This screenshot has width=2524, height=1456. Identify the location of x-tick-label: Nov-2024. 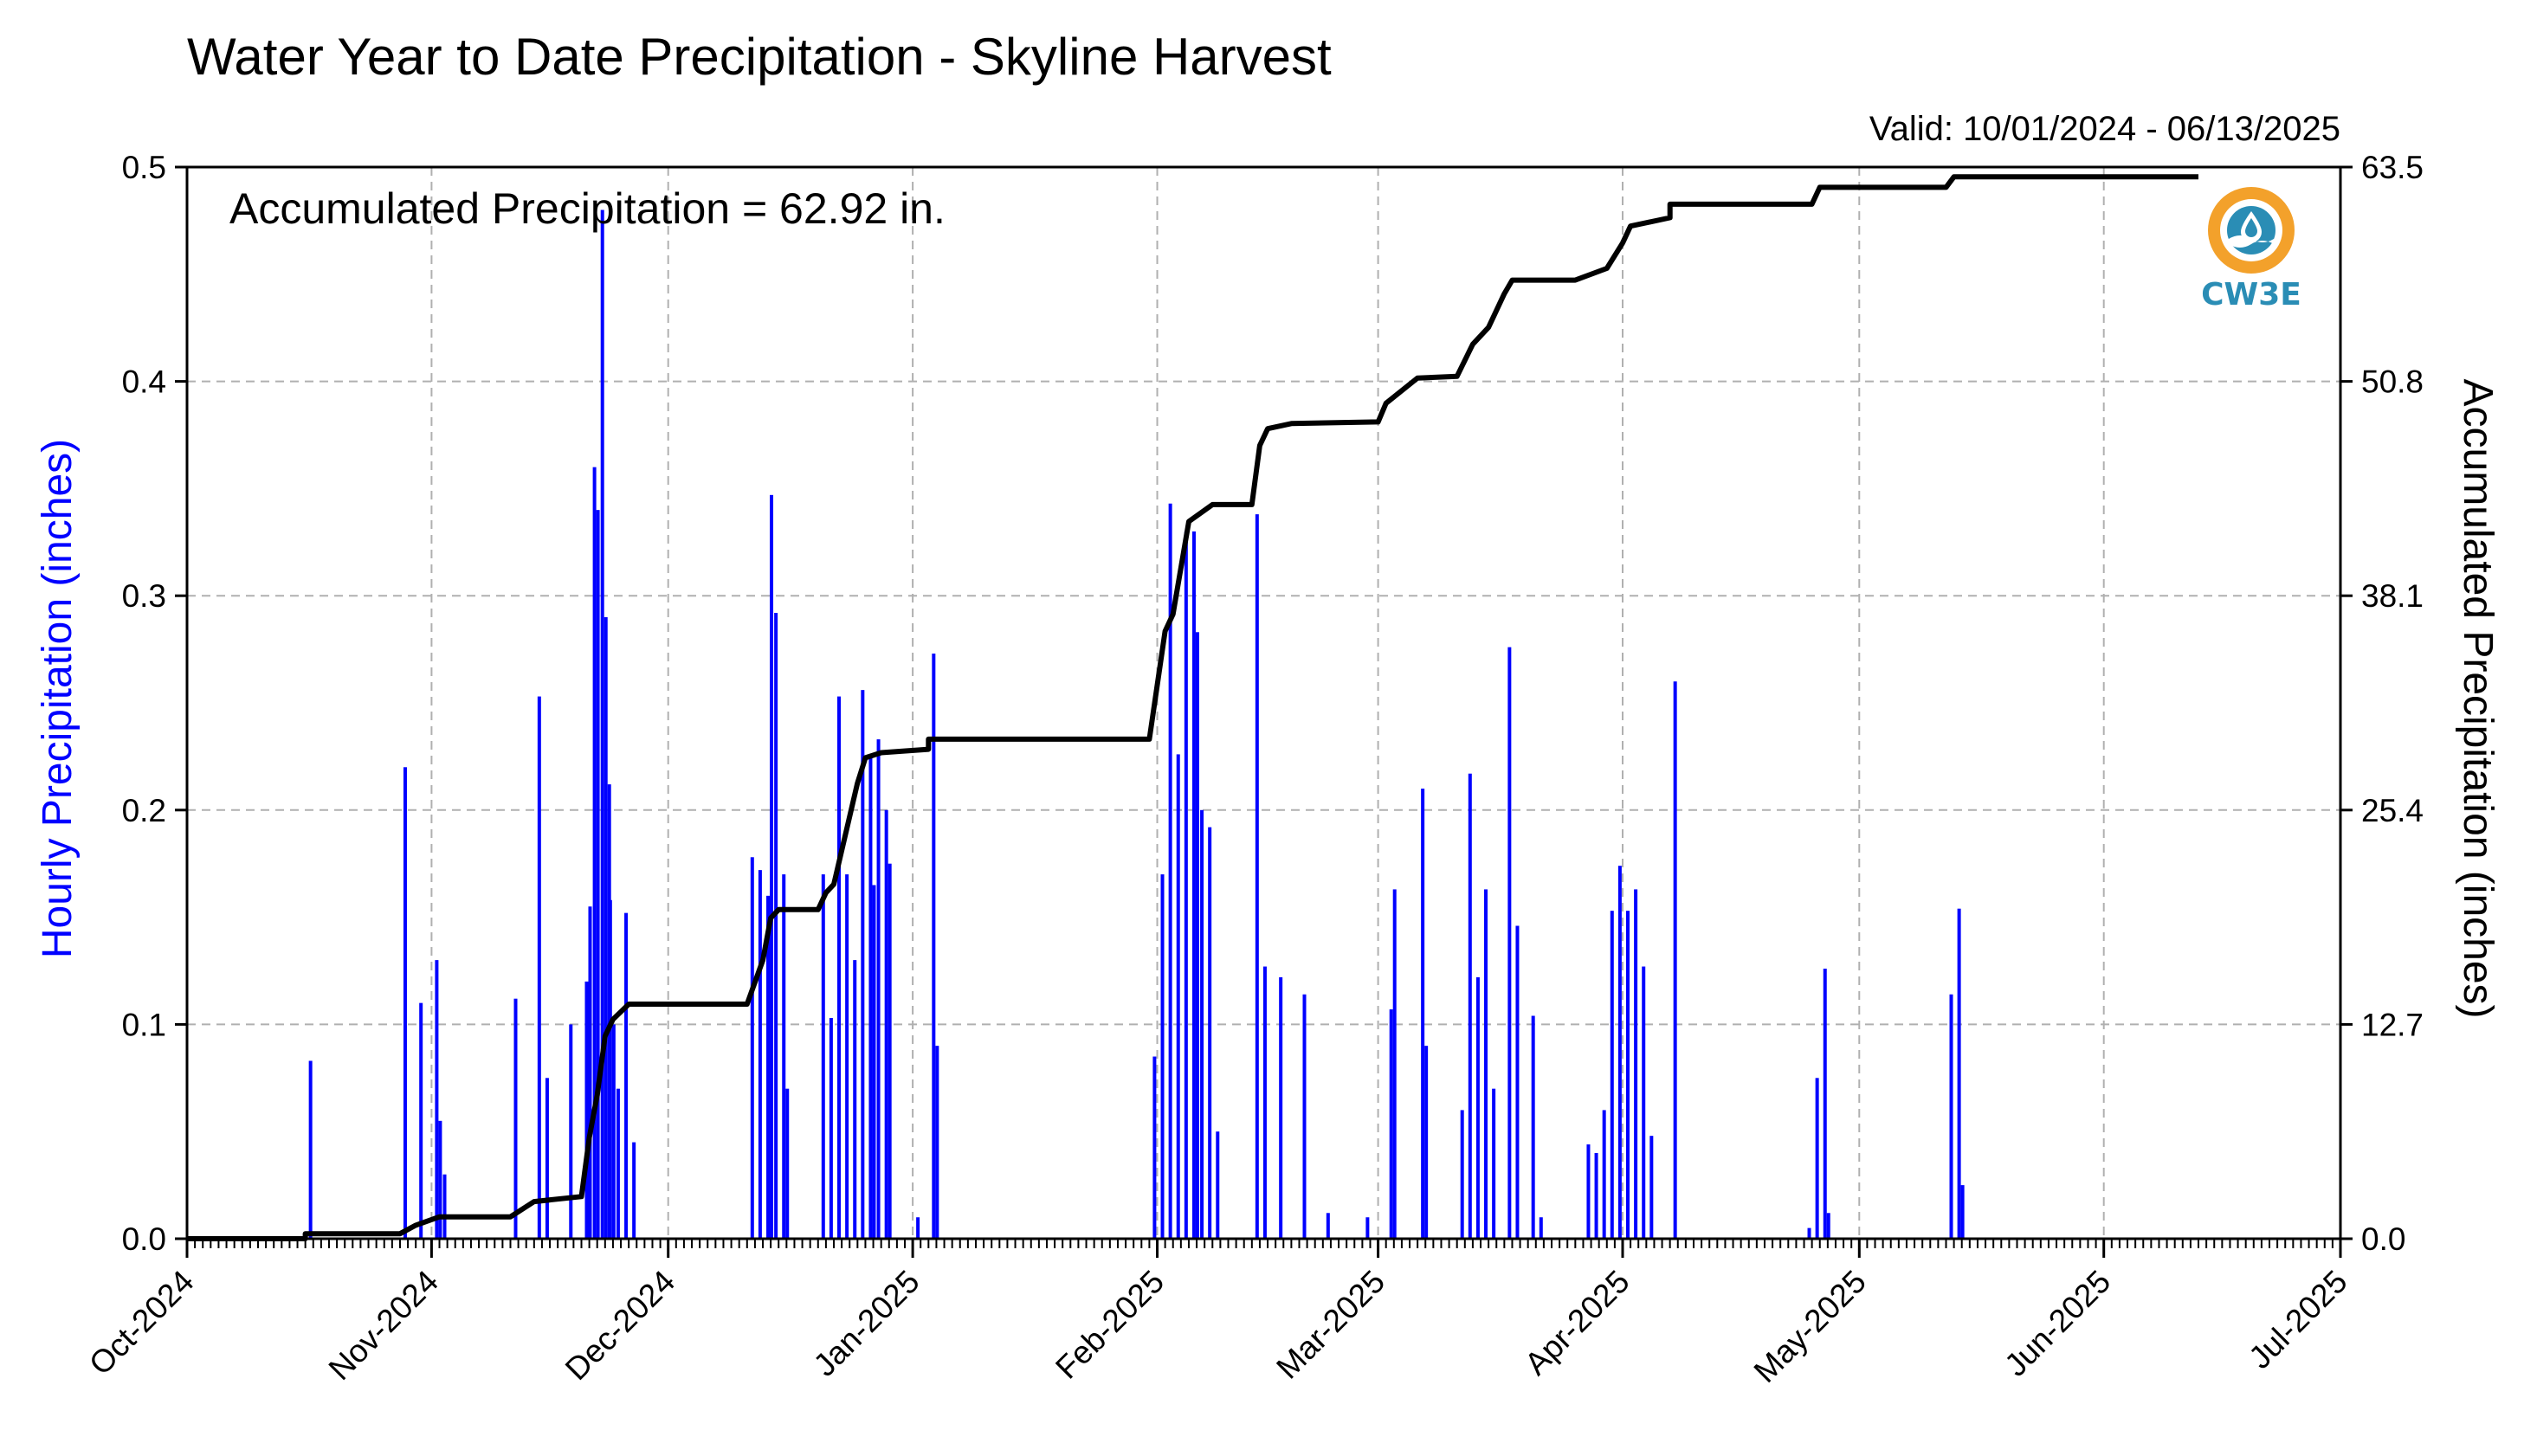
(383, 1325).